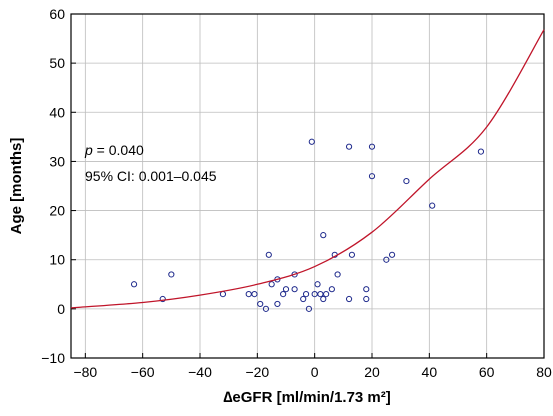 This screenshot has height=416, width=553. Describe the element at coordinates (16, 186) in the screenshot. I see `y-axis-title: Age [months]` at that location.